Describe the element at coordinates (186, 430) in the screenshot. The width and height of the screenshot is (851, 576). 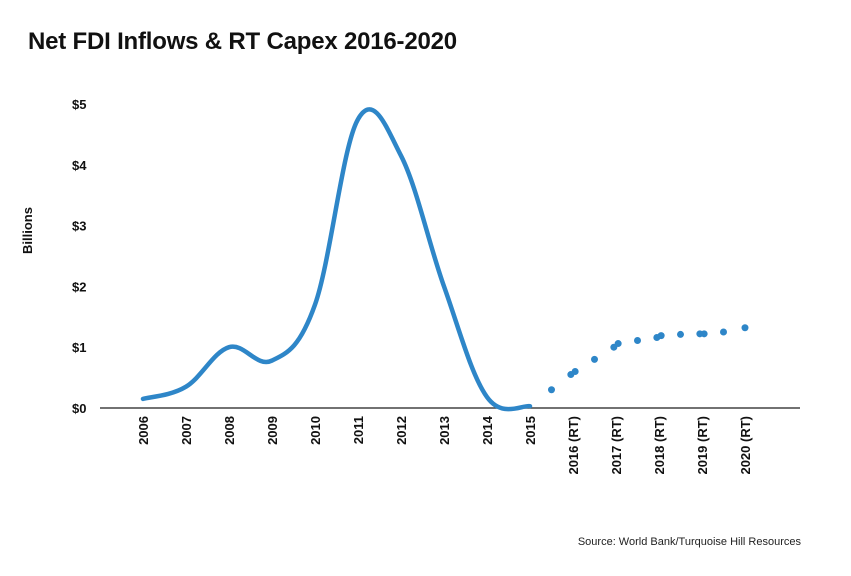
I see `x-tick-label: 2007` at that location.